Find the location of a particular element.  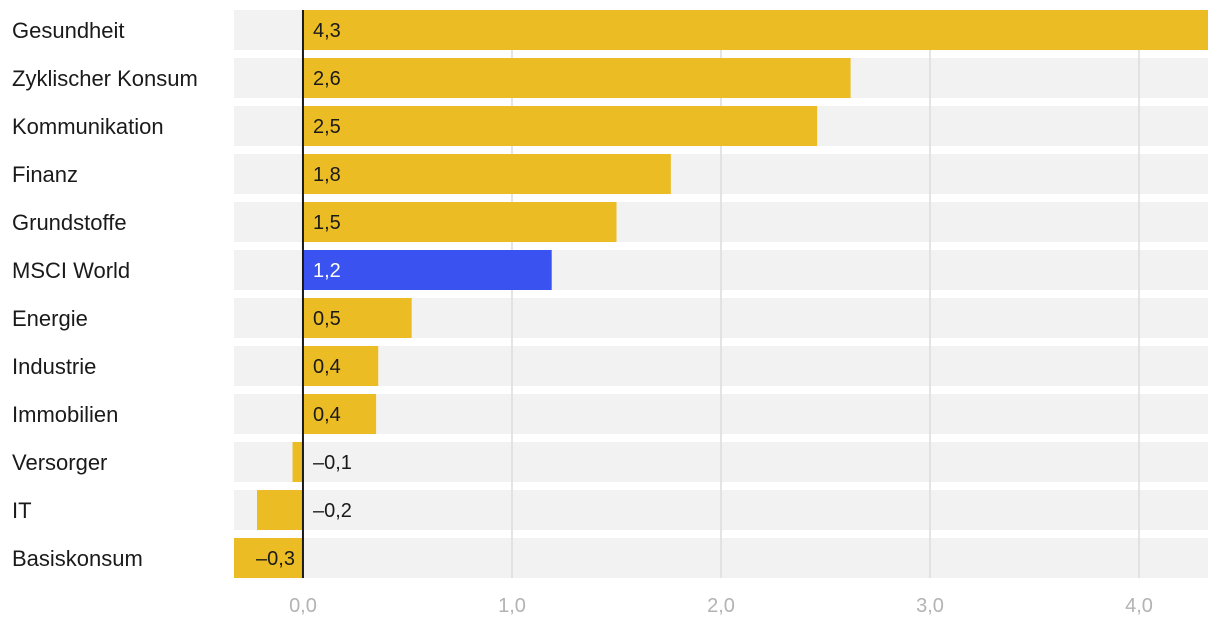

bar-industrie is located at coordinates (340, 366).